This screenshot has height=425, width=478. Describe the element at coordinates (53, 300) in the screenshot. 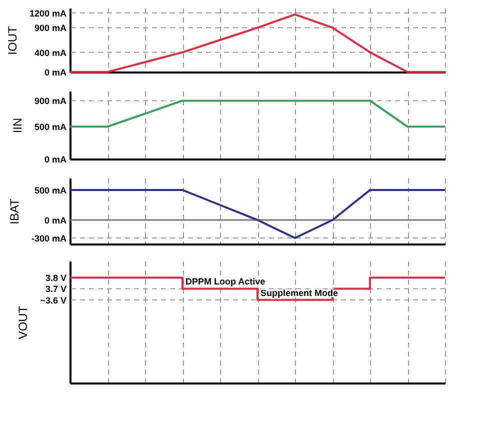

I see `y-tick-label: ~3.6 V` at that location.